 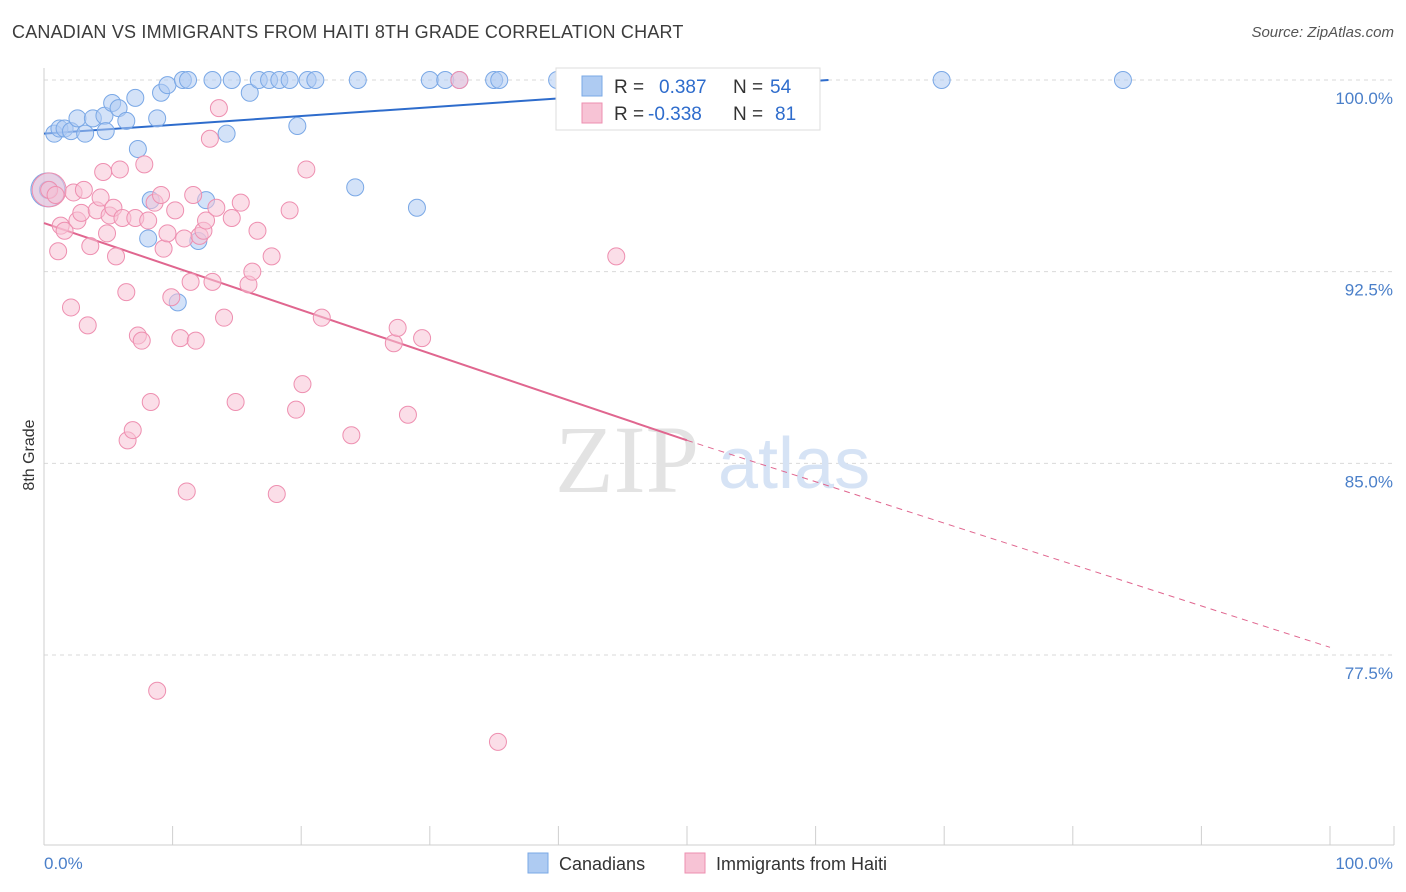 What do you see at coordinates (1364, 863) in the screenshot?
I see `x-tick-label: 100.0%` at bounding box center [1364, 863].